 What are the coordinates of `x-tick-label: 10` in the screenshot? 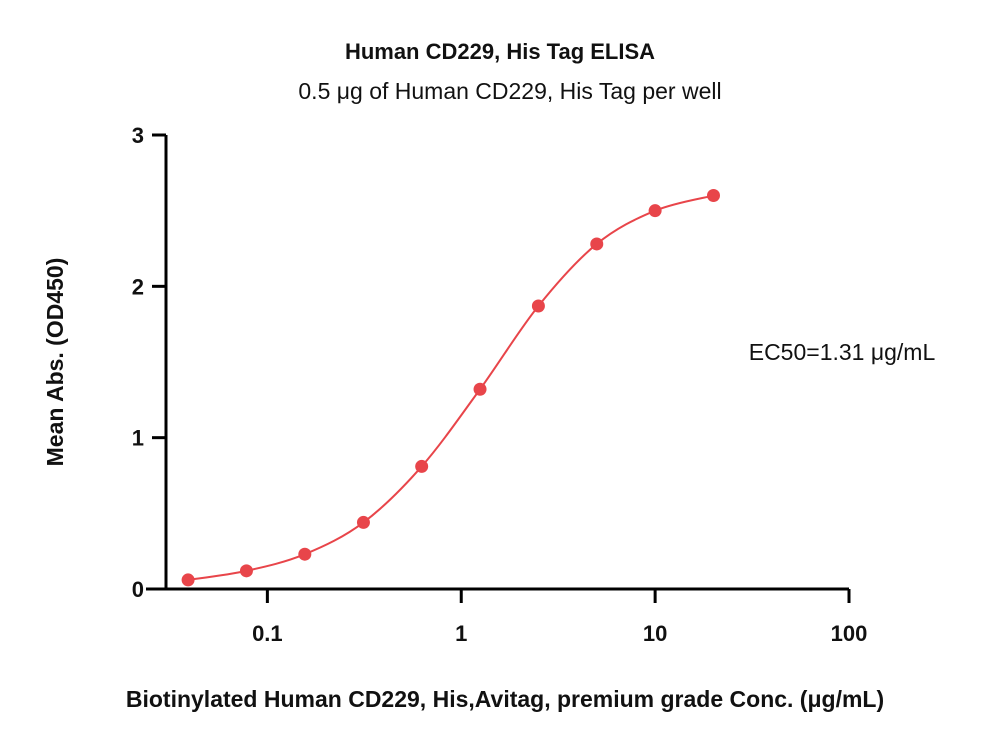 It's located at (655, 633).